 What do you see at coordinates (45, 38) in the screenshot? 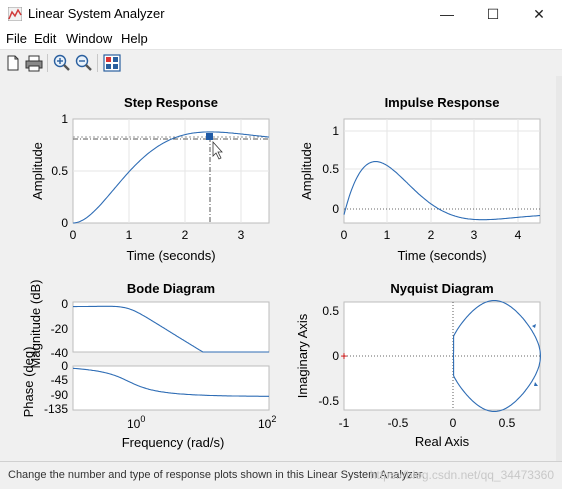
I see `menu-edit: Edit` at bounding box center [45, 38].